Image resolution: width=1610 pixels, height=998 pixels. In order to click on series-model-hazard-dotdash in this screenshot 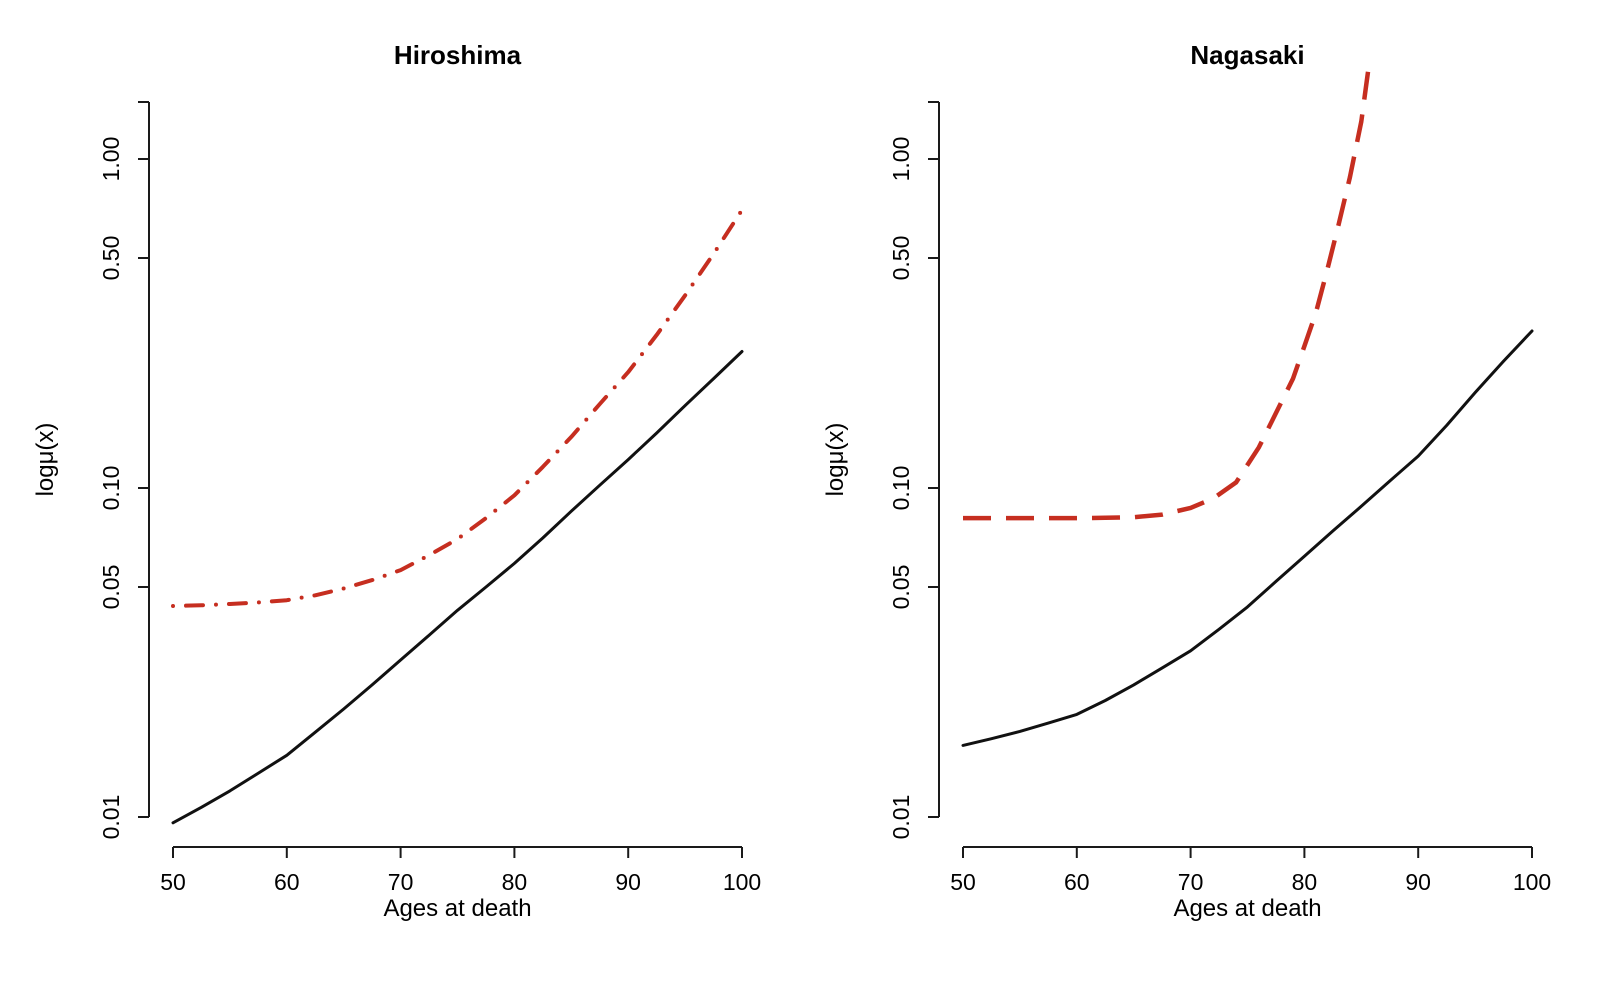, I will do `click(457, 408)`.